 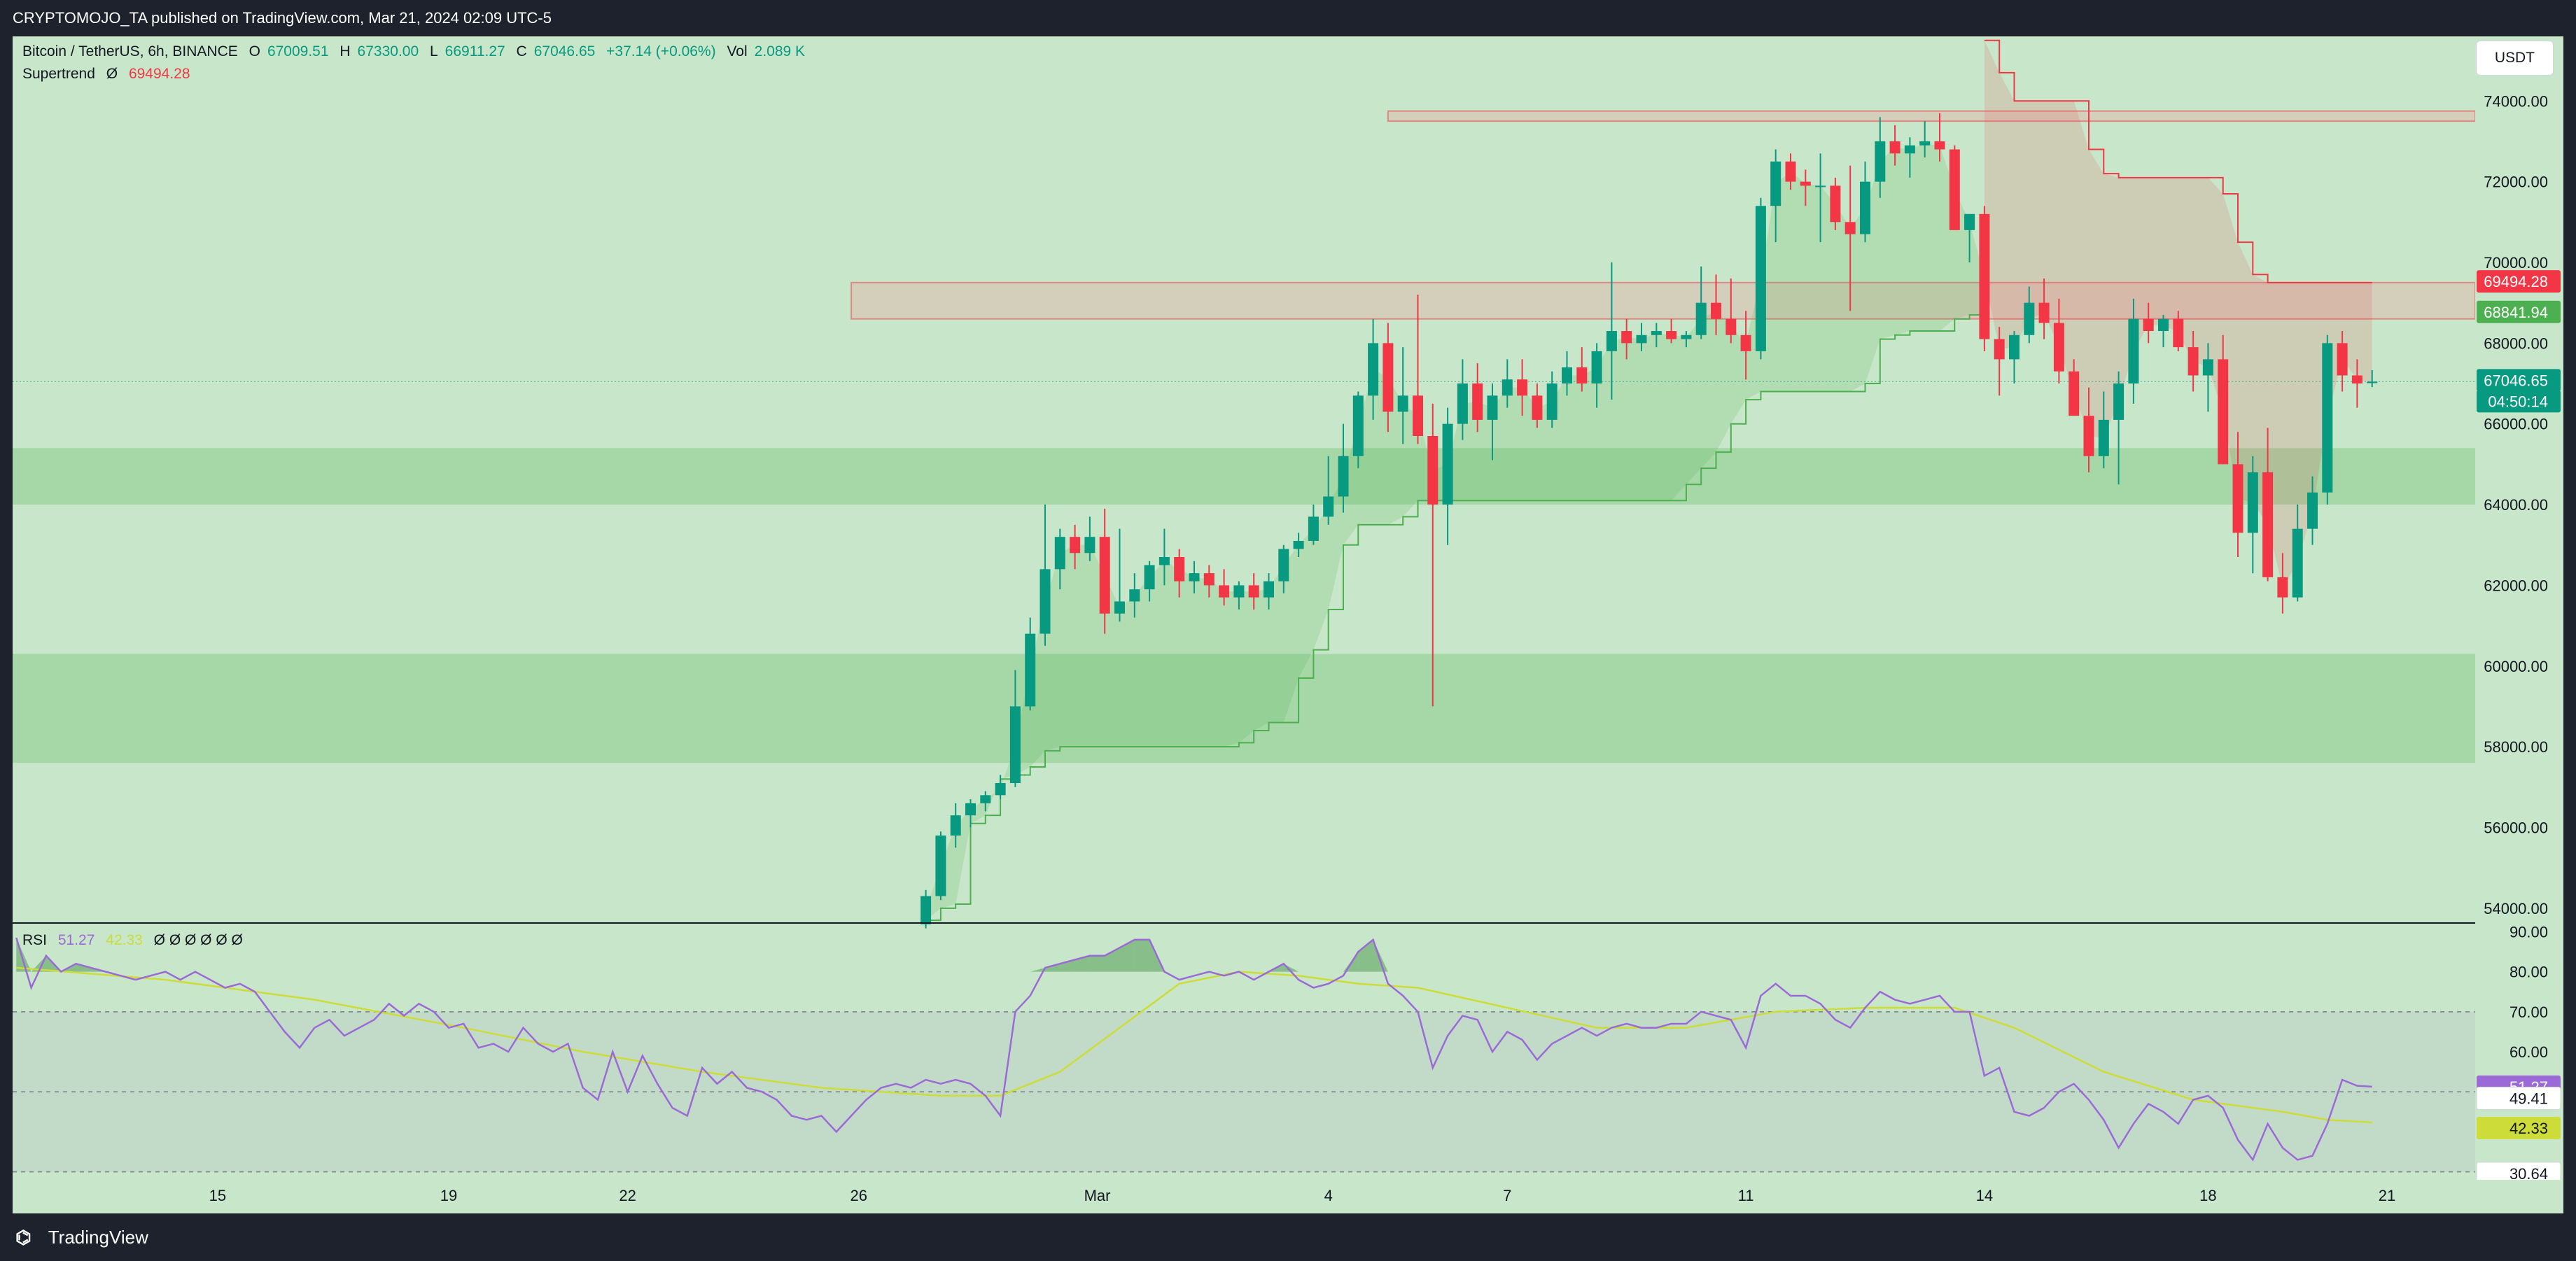 I want to click on rsi-mid-label: 49.41, so click(x=2518, y=1099).